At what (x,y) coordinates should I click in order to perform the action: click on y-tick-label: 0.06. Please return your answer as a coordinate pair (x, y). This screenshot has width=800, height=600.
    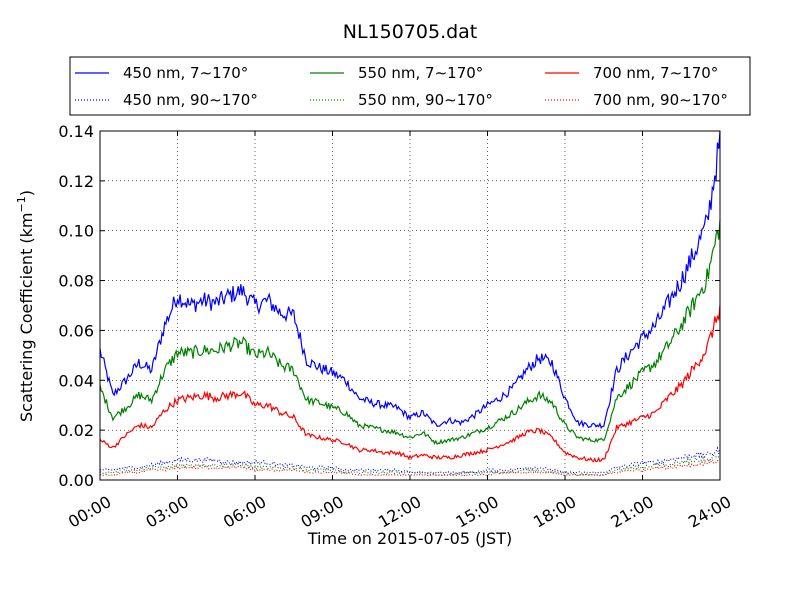
    Looking at the image, I should click on (76, 330).